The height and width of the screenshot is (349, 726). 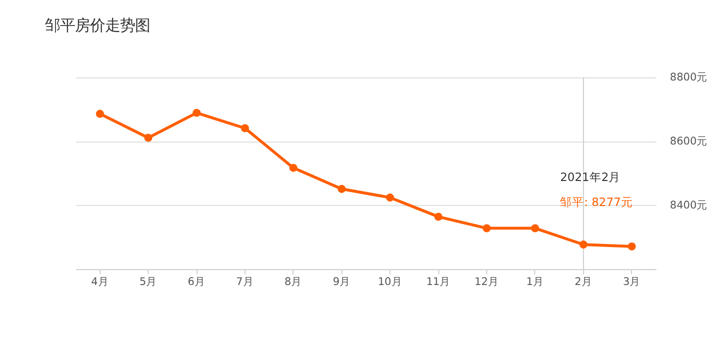 I want to click on x-tick-label: 4月, so click(x=100, y=282).